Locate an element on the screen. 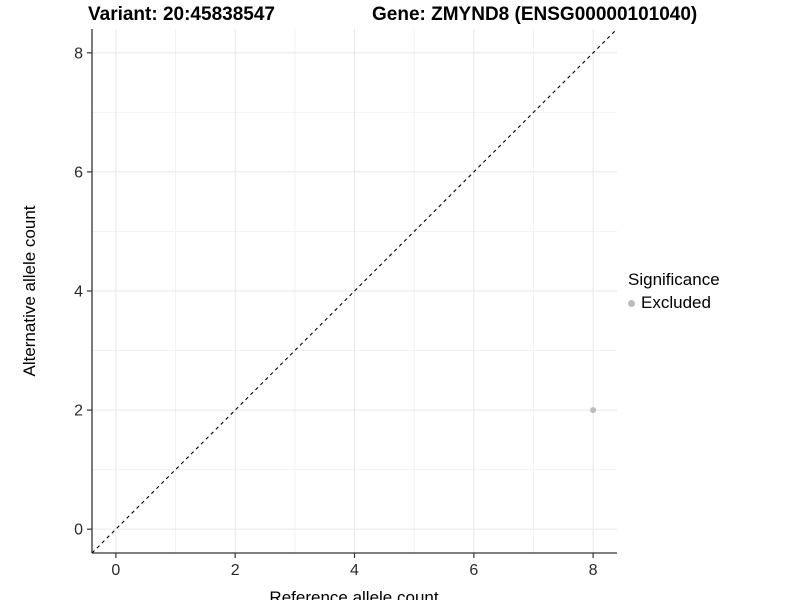  legend-title: Significance is located at coordinates (674, 279).